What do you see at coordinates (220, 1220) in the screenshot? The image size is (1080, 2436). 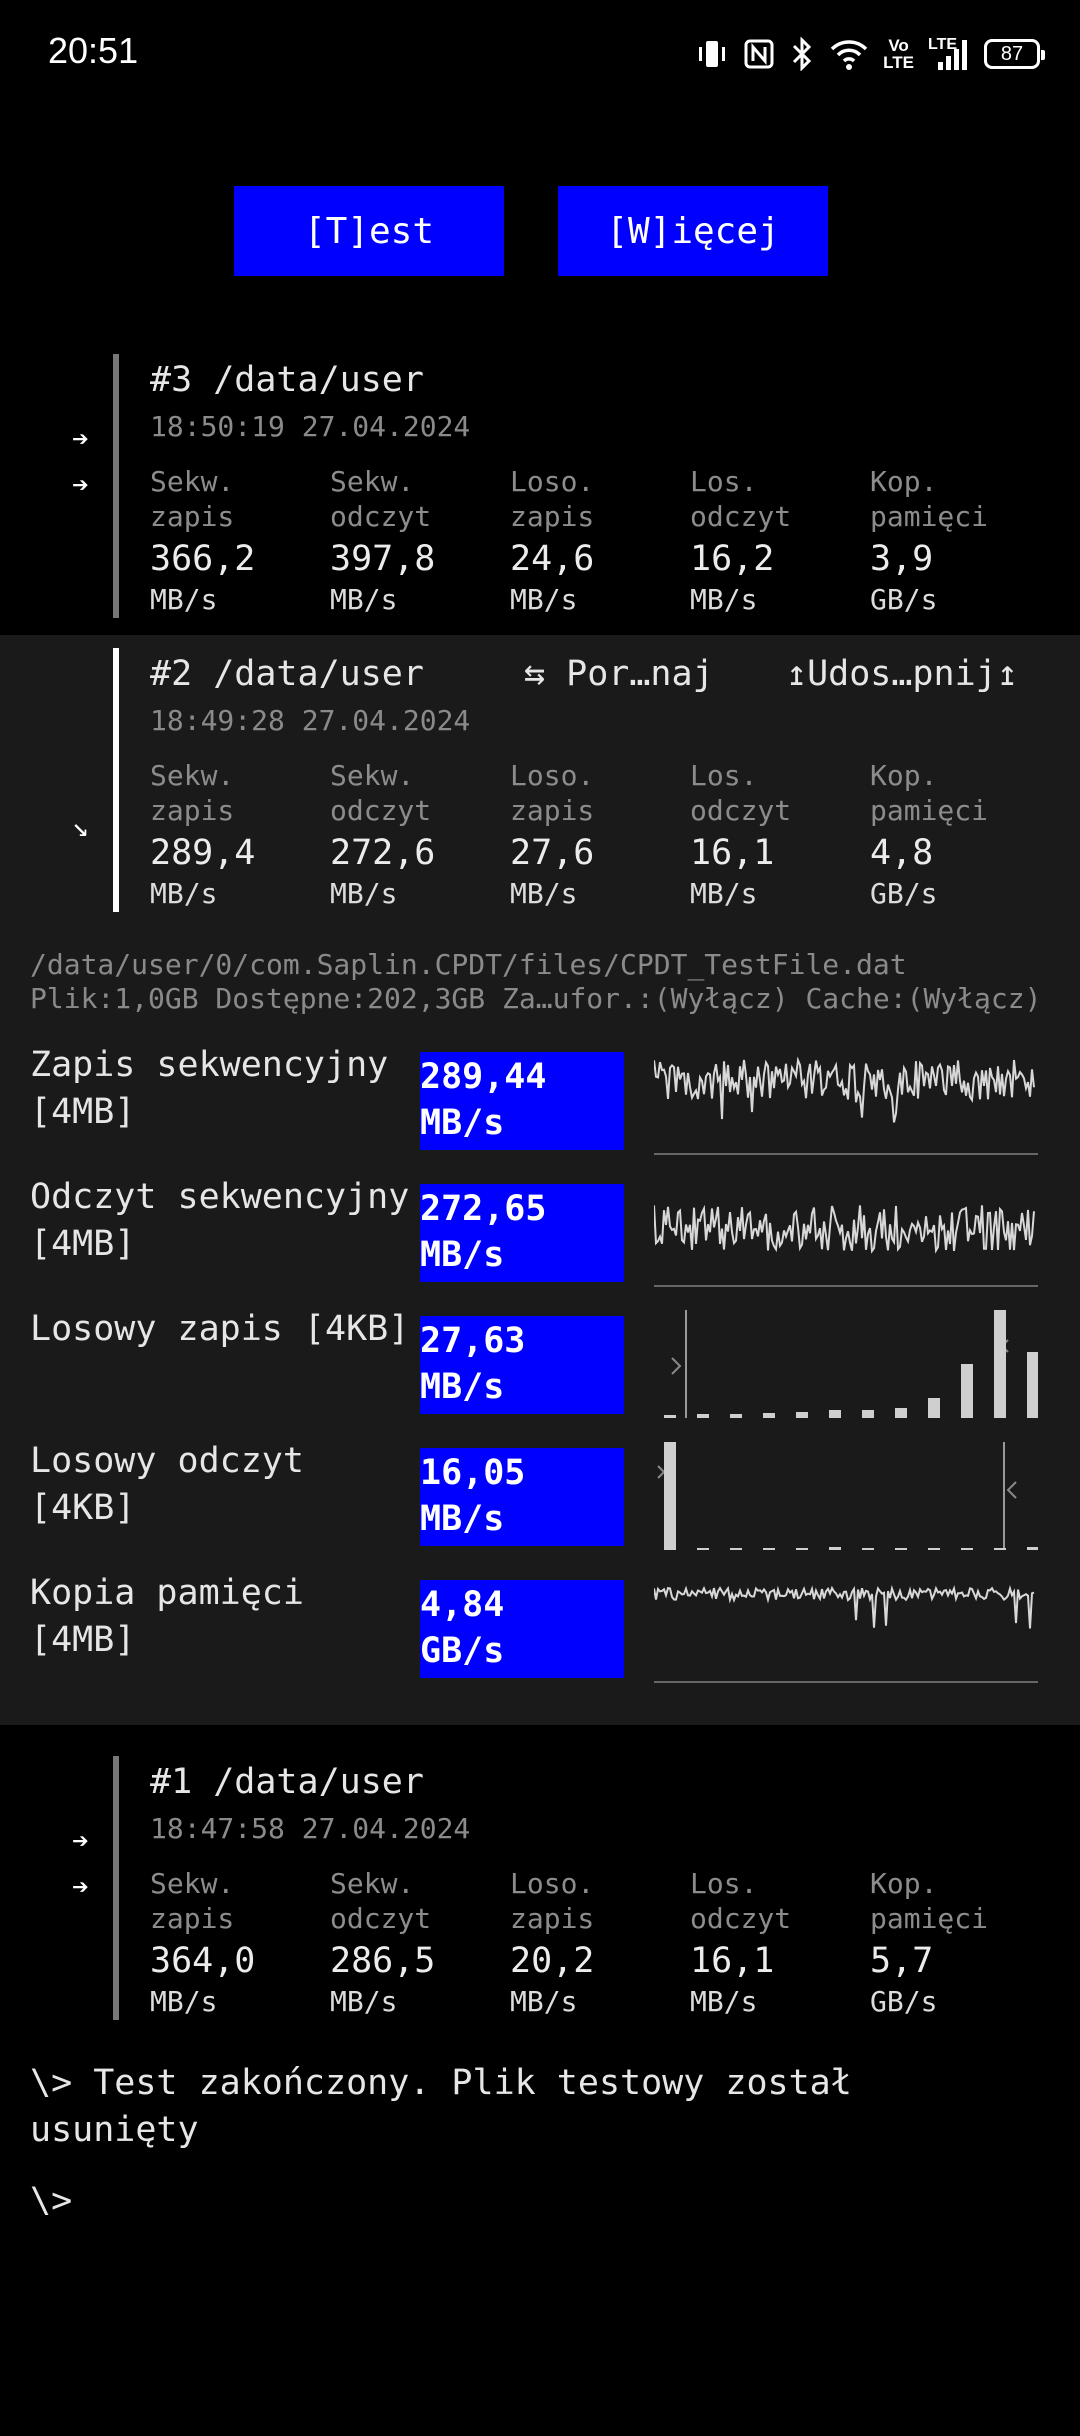 I see `test-label-seq-read: Odczyt sekwencyjny [4MB]` at bounding box center [220, 1220].